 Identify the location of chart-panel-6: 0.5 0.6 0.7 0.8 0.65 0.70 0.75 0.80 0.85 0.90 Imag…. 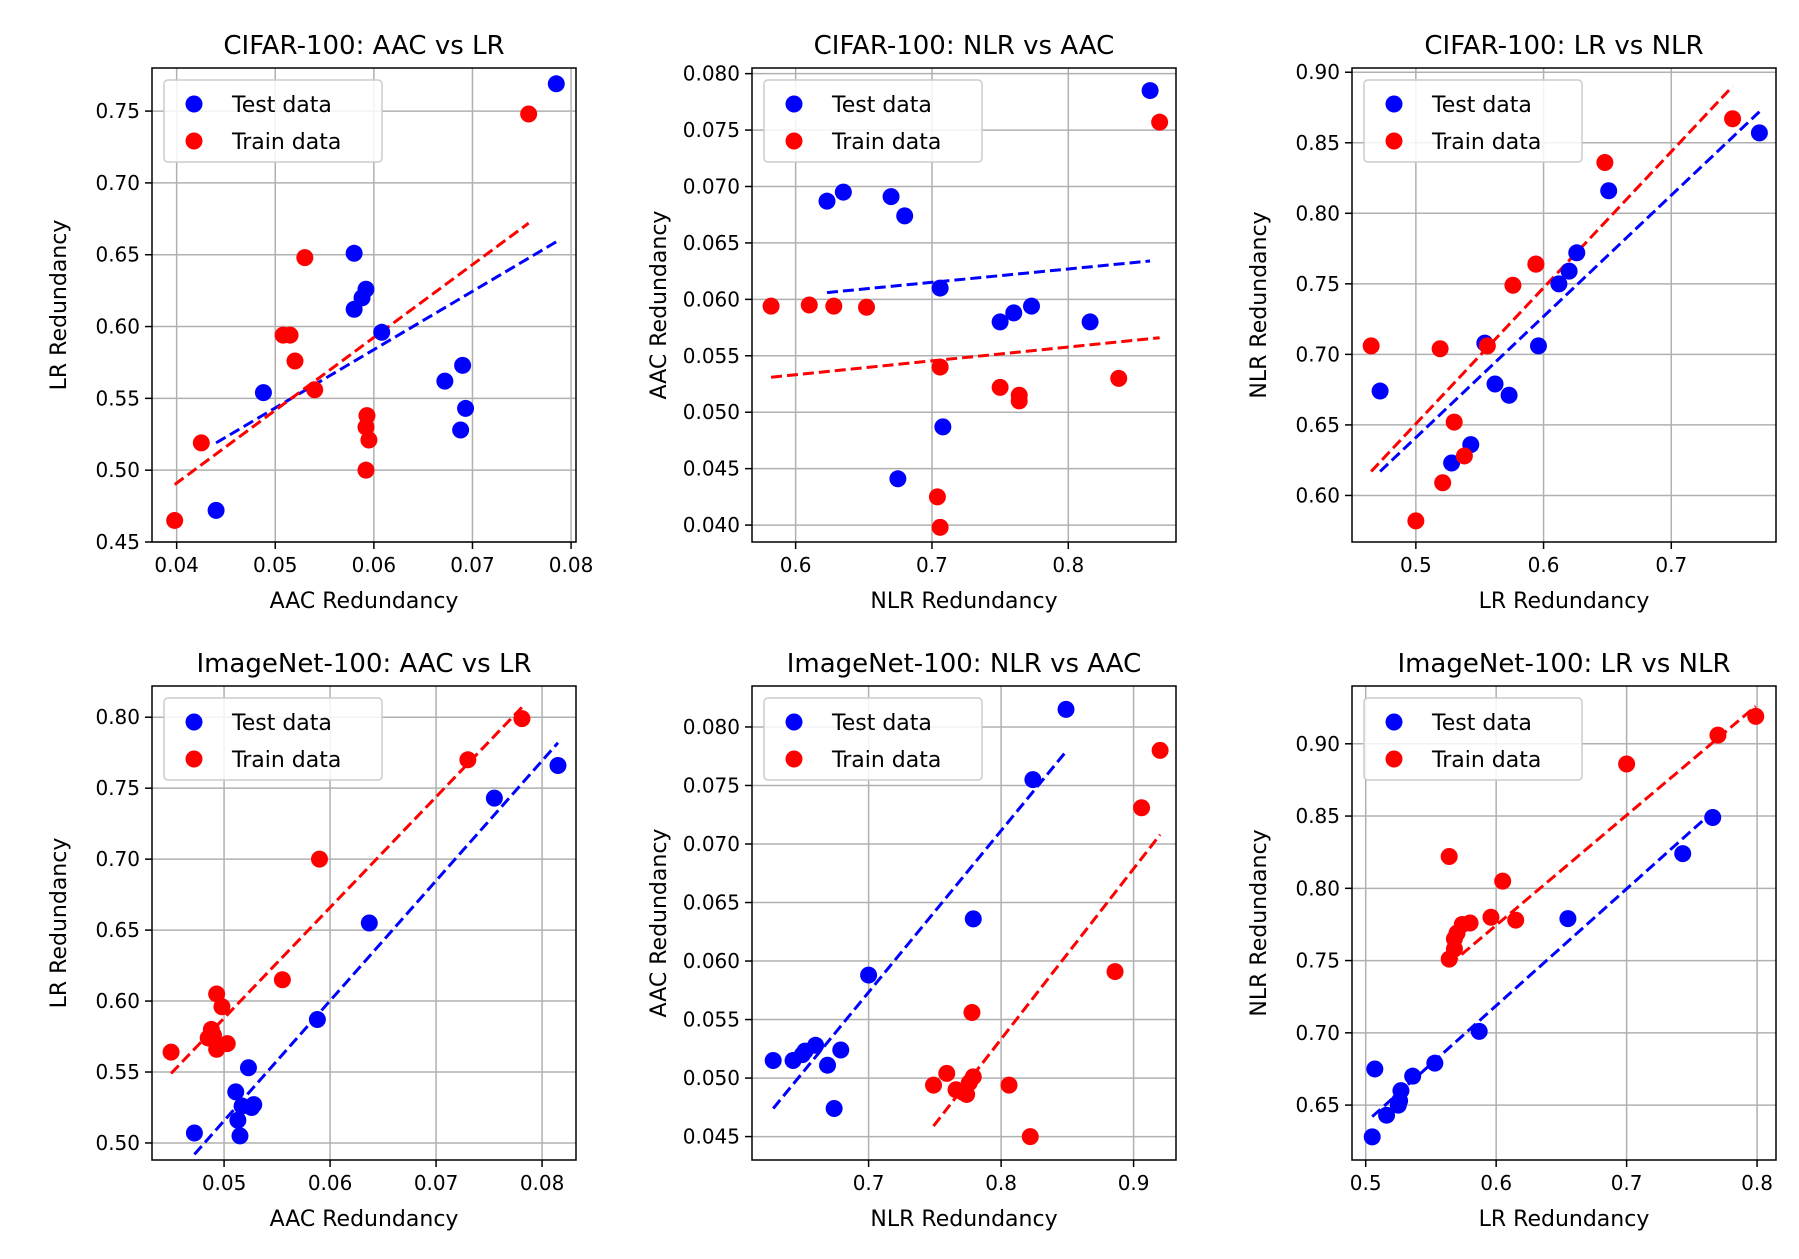
(1512, 940).